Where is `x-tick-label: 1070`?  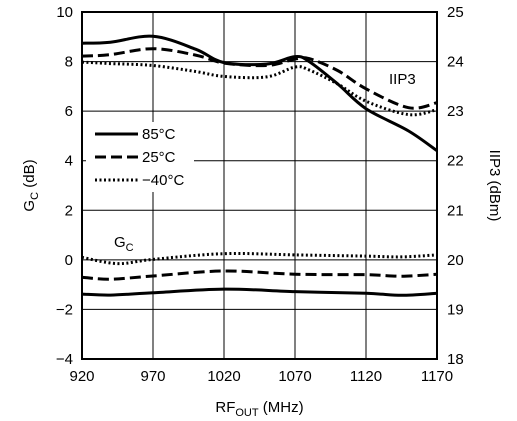 x-tick-label: 1070 is located at coordinates (294, 376).